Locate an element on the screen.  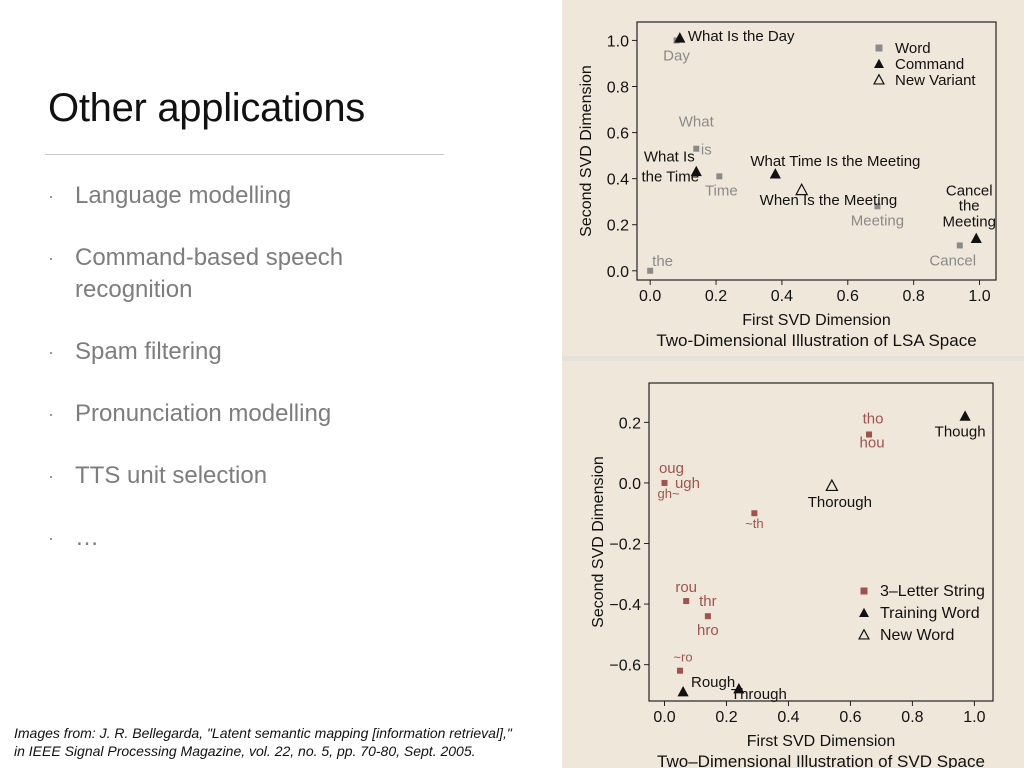
bullet-item: · Language modelling is located at coordinates (248, 196).